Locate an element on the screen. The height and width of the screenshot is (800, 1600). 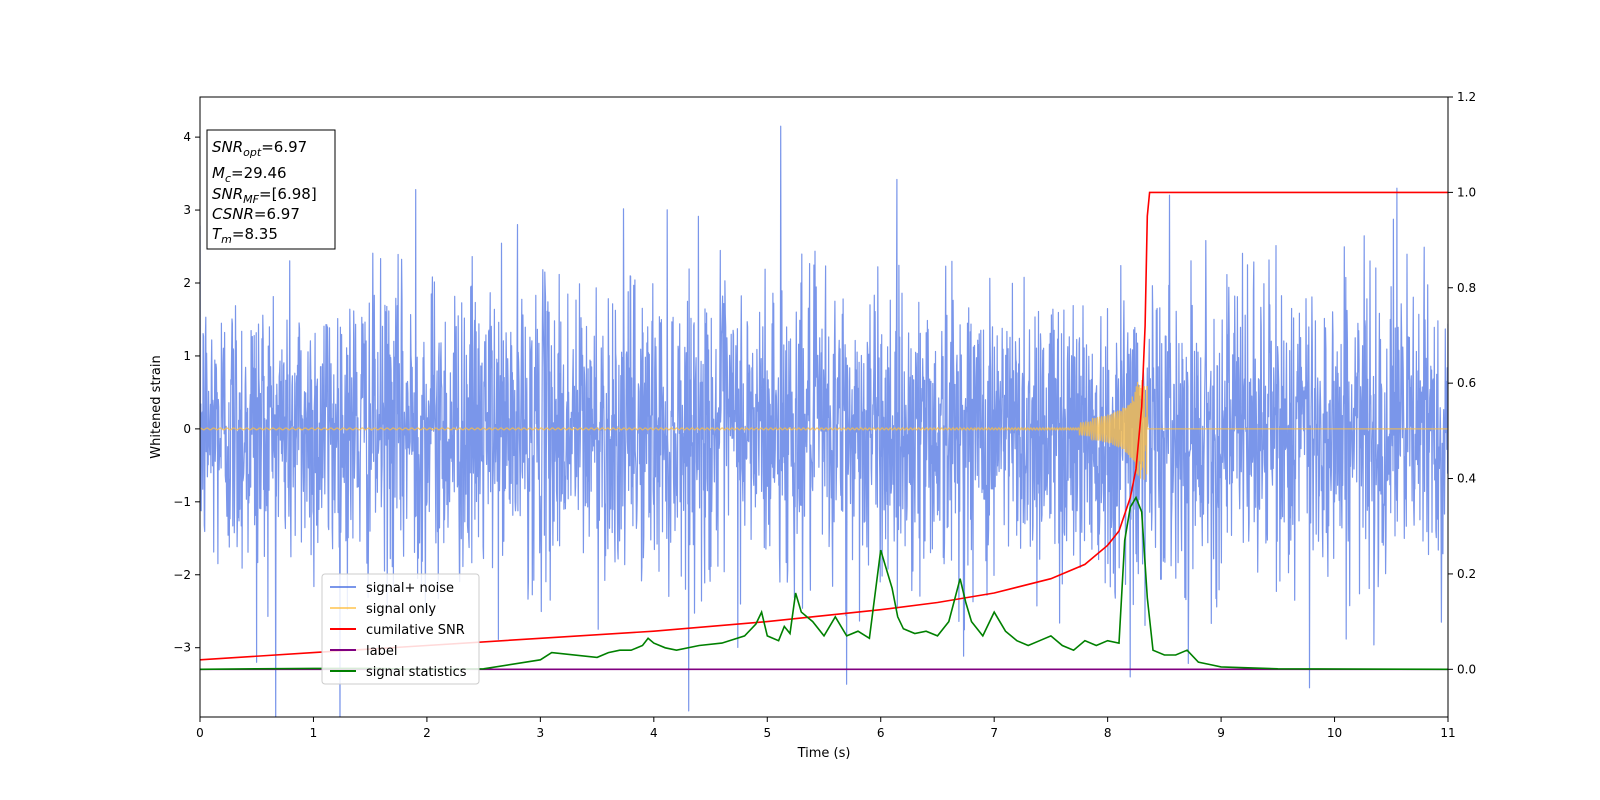
signal-only-series is located at coordinates (824, 429).